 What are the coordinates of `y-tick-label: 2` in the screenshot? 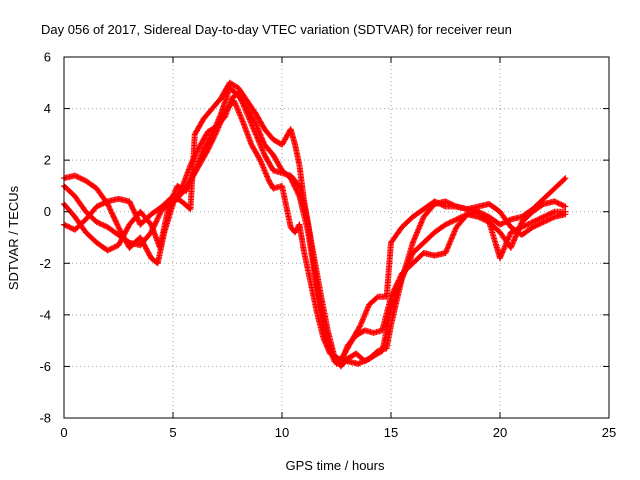 It's located at (47, 160).